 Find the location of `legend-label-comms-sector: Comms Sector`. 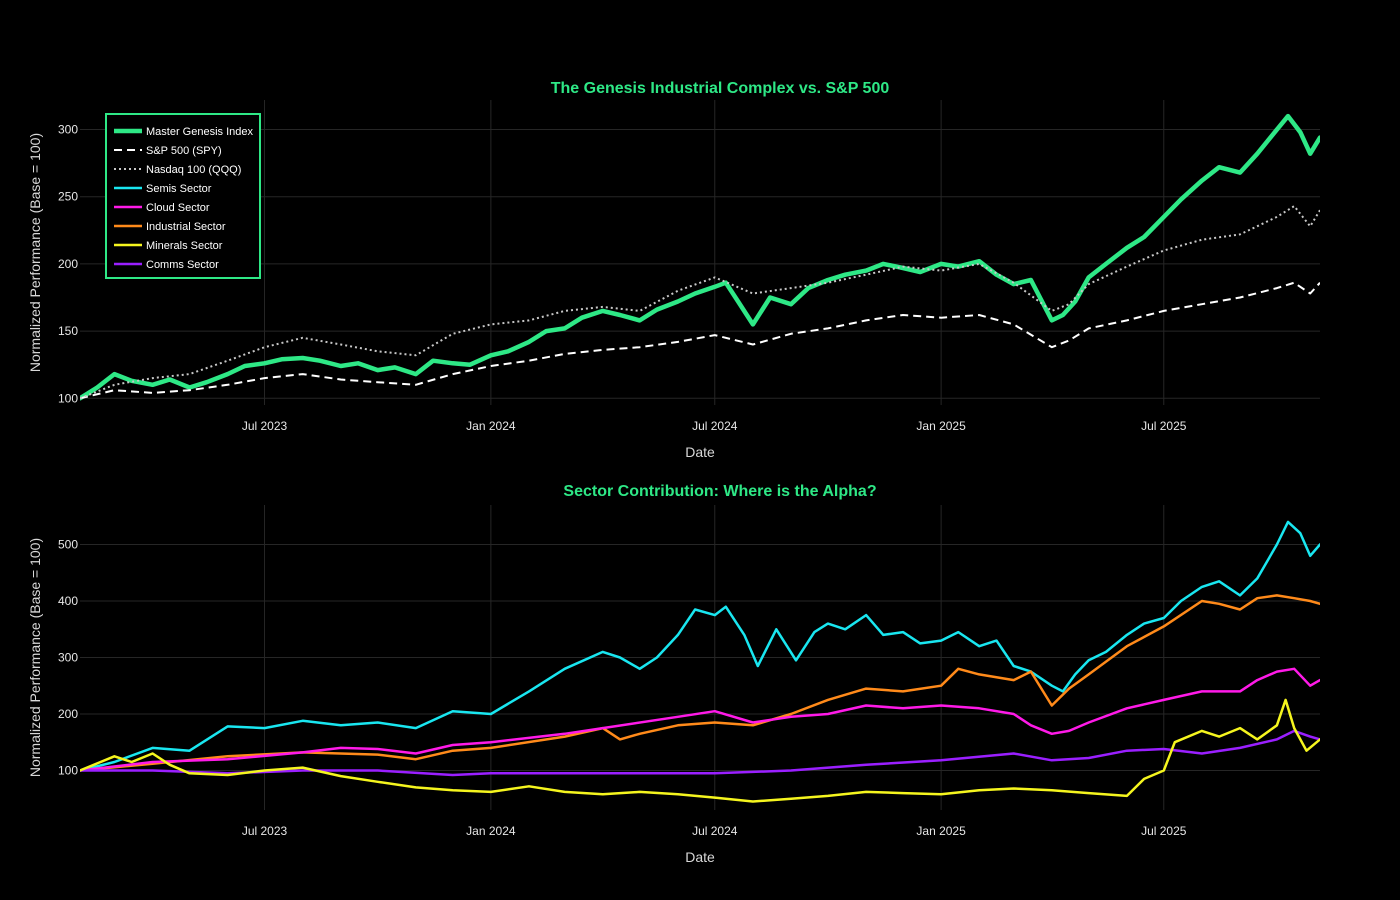

legend-label-comms-sector: Comms Sector is located at coordinates (182, 265).